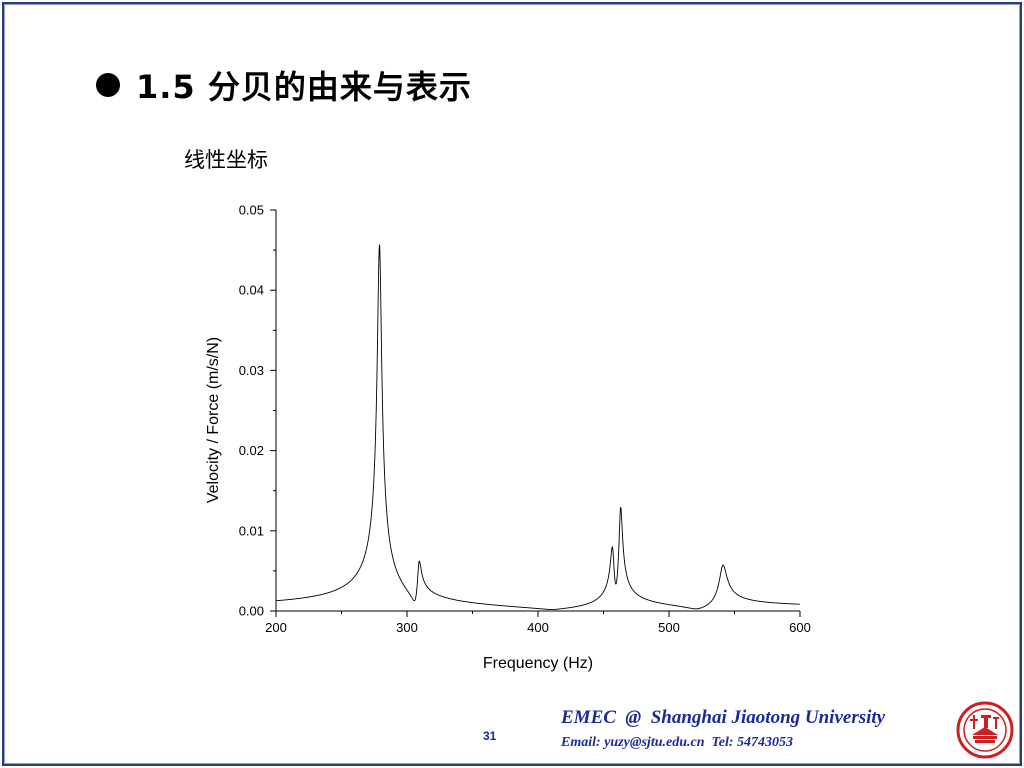  I want to click on slide-subtitle: 线性坐标, so click(226, 160).